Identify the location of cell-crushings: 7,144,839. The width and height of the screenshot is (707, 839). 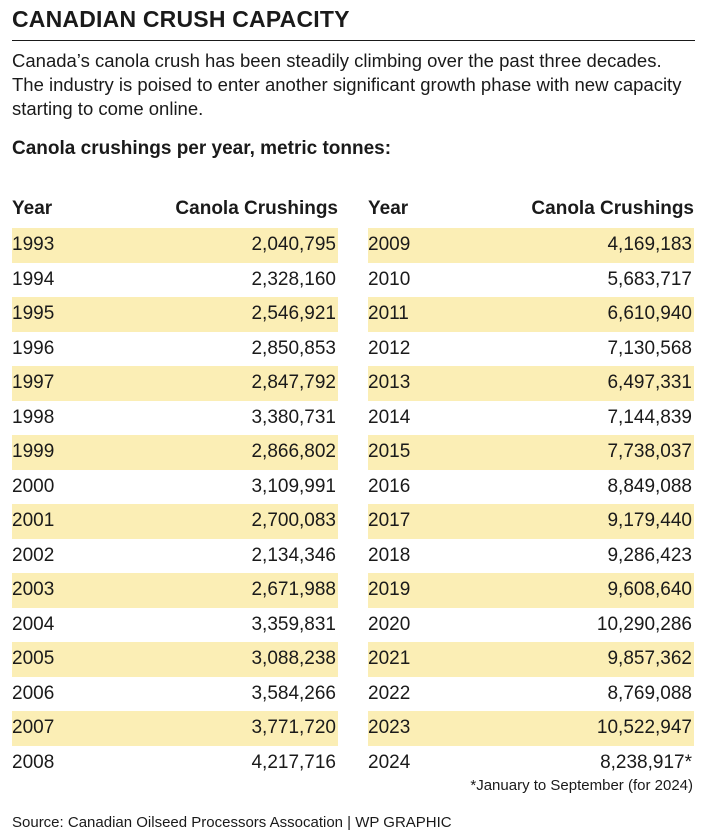
(649, 417).